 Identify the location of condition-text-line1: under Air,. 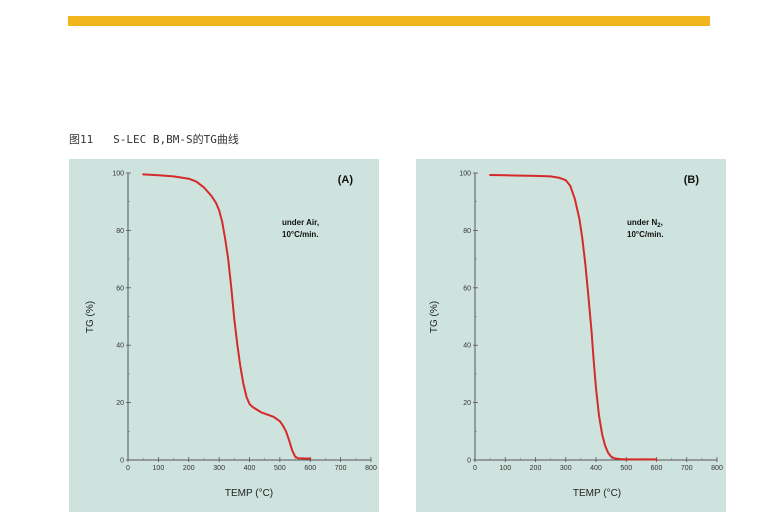
(300, 222).